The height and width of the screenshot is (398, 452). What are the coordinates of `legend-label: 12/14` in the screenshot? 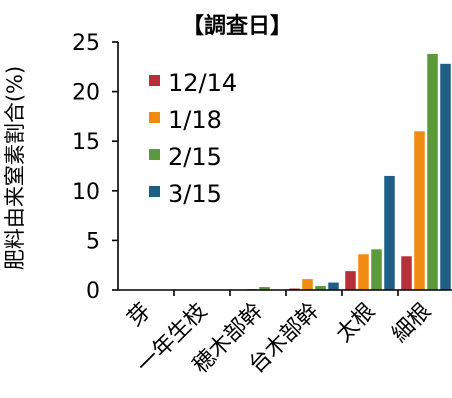 It's located at (202, 83).